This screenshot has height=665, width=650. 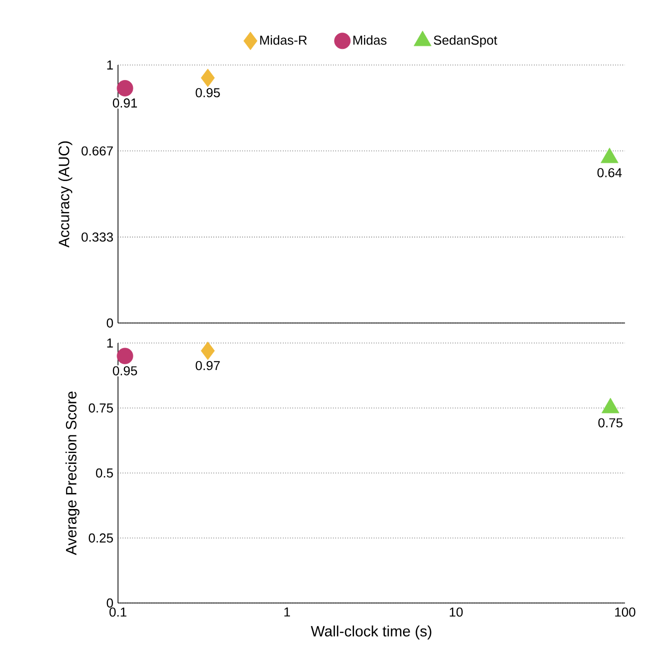 What do you see at coordinates (100, 538) in the screenshot?
I see `y-tick-label: 0.25` at bounding box center [100, 538].